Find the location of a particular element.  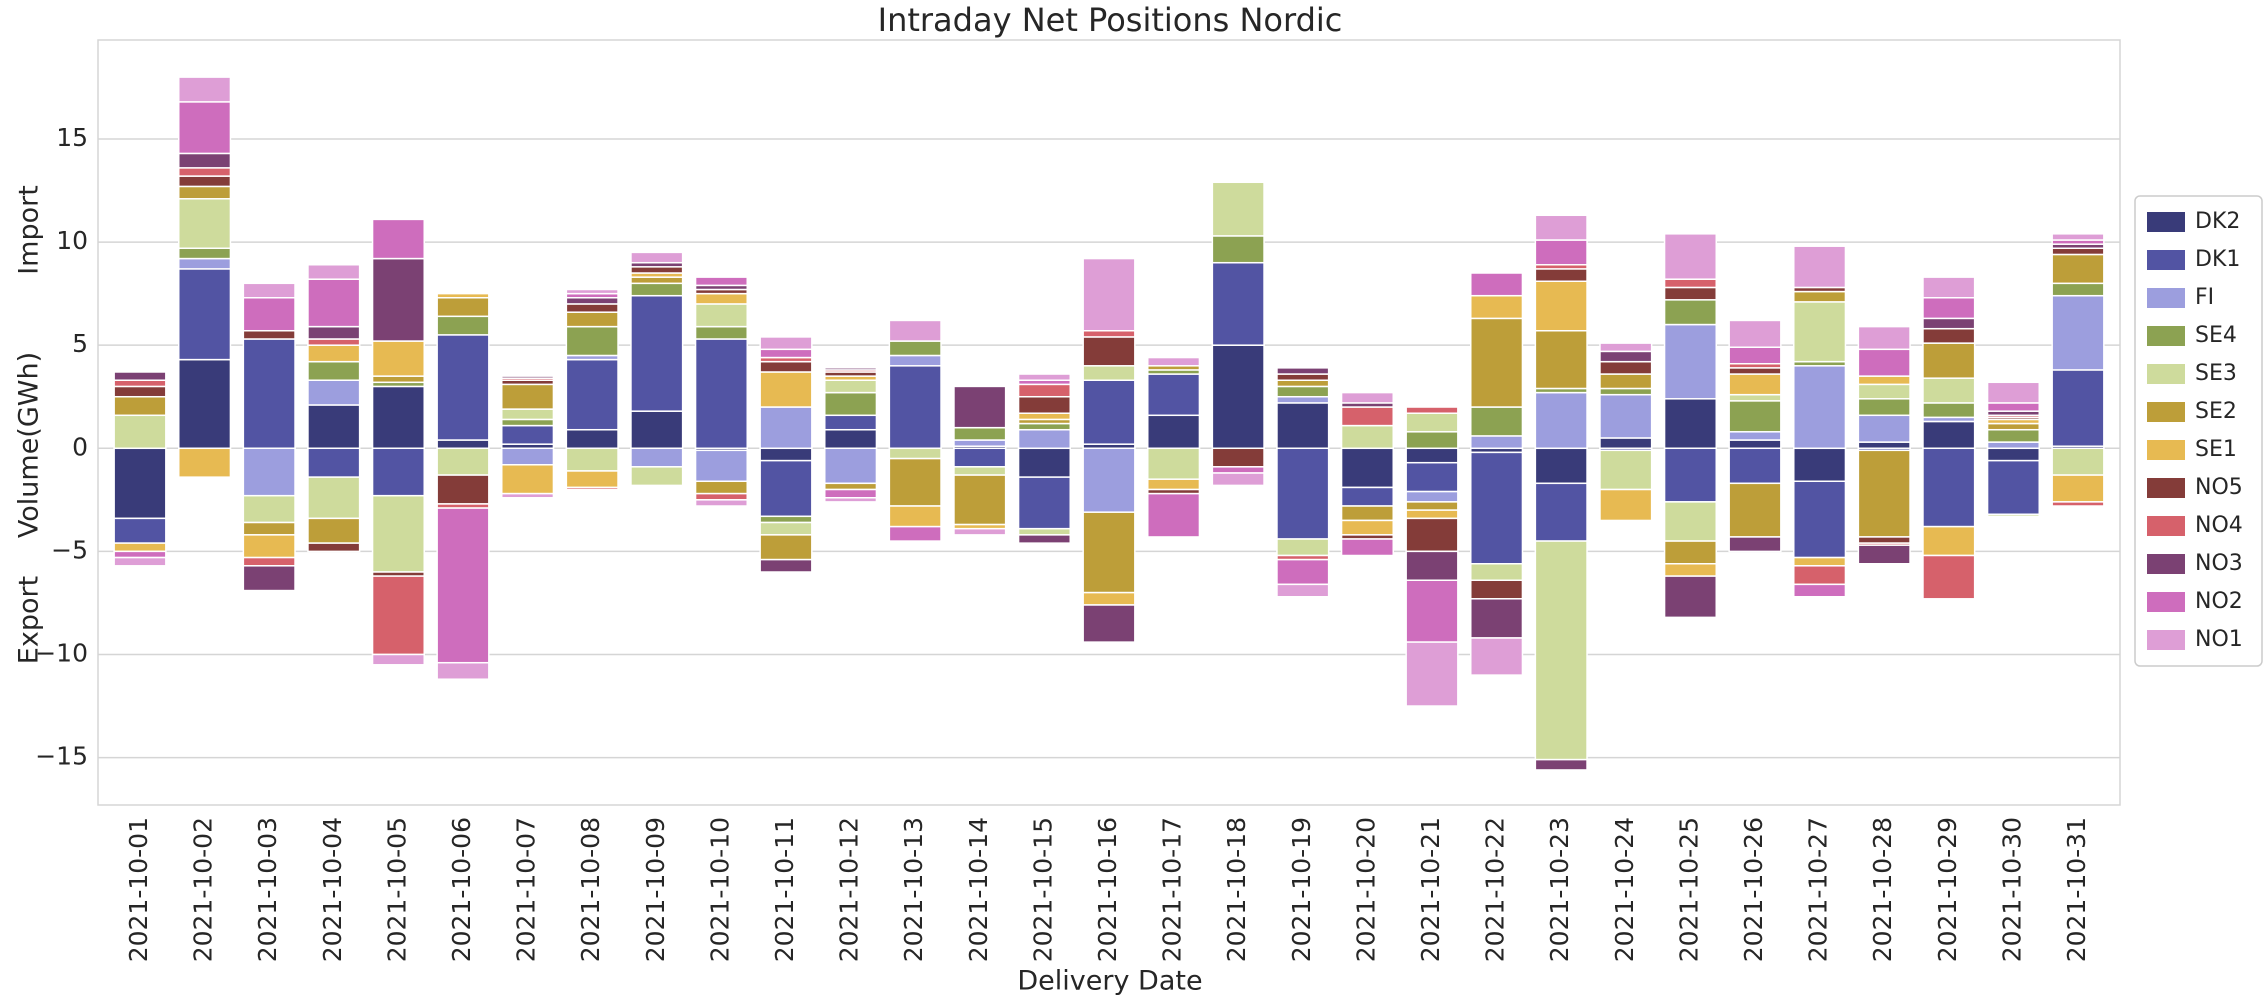

x-tick-label: 2021-10-27 is located at coordinates (1818, 889).